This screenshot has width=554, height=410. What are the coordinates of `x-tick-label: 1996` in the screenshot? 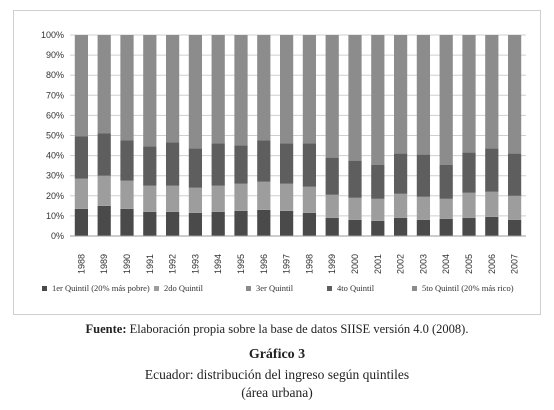 It's located at (264, 264).